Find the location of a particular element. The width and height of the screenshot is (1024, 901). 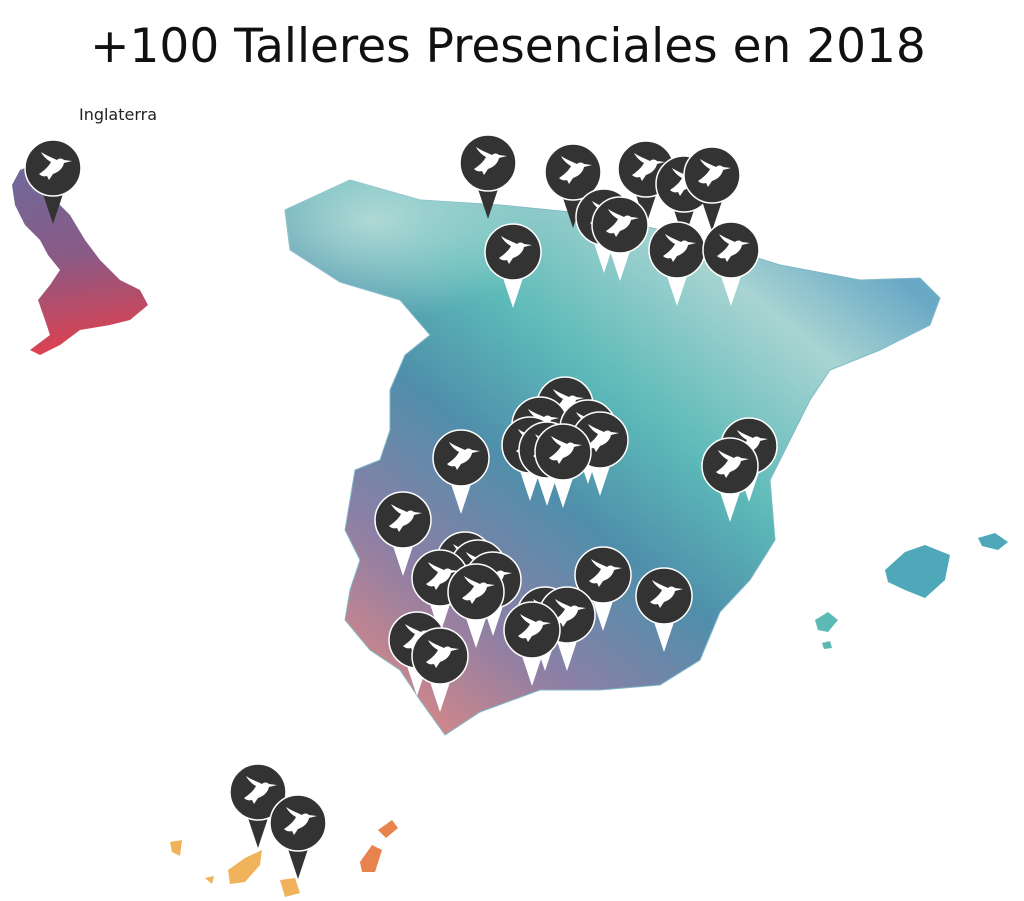

england-shape is located at coordinates (80, 257).